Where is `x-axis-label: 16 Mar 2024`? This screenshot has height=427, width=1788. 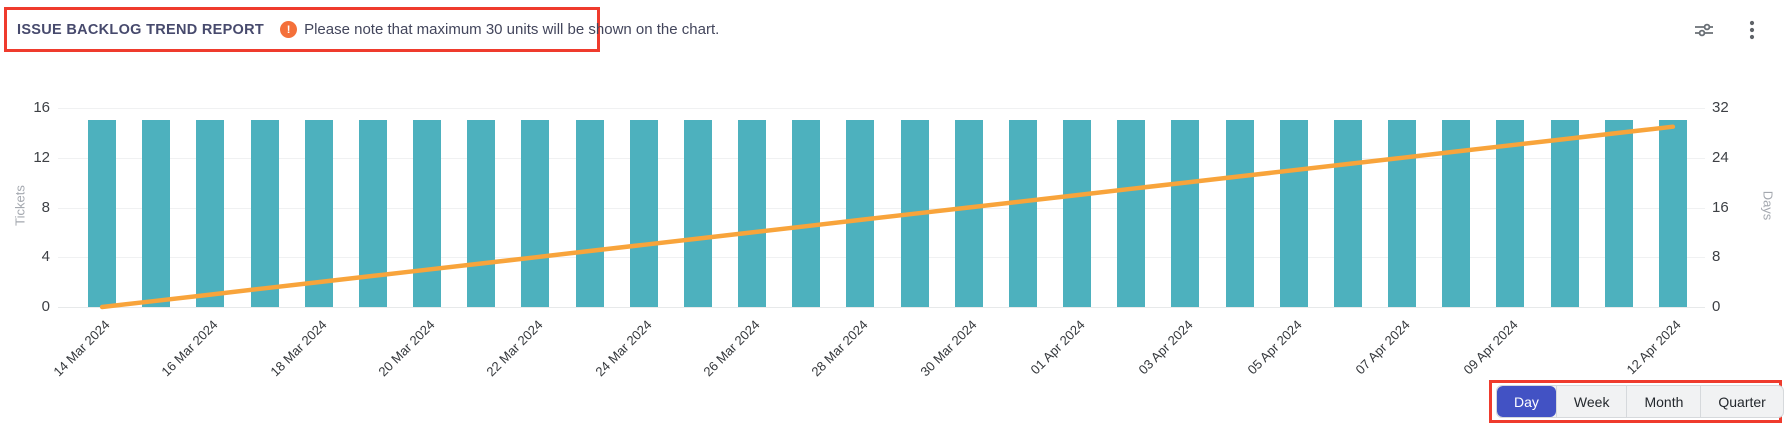
x-axis-label: 16 Mar 2024 is located at coordinates (190, 348).